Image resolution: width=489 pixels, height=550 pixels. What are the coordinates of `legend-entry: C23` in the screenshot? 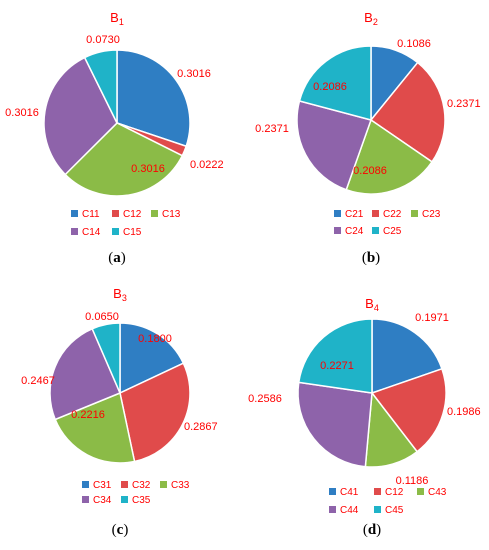 It's located at (431, 214).